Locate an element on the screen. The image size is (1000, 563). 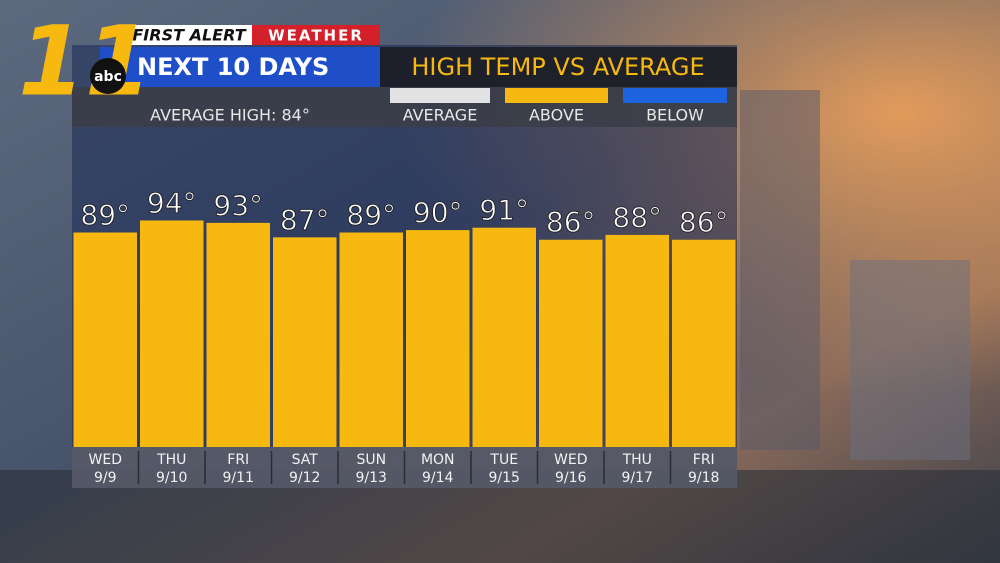
x-tick-date: 9/16 is located at coordinates (571, 478).